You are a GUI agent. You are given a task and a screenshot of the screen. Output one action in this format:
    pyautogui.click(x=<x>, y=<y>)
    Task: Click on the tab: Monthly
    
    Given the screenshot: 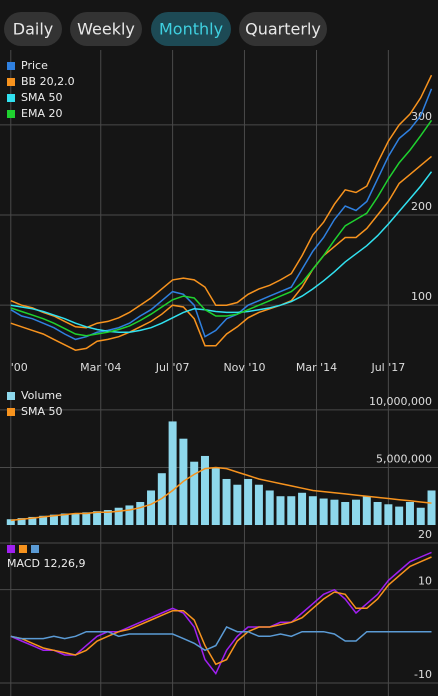 What is the action you would take?
    pyautogui.click(x=191, y=29)
    